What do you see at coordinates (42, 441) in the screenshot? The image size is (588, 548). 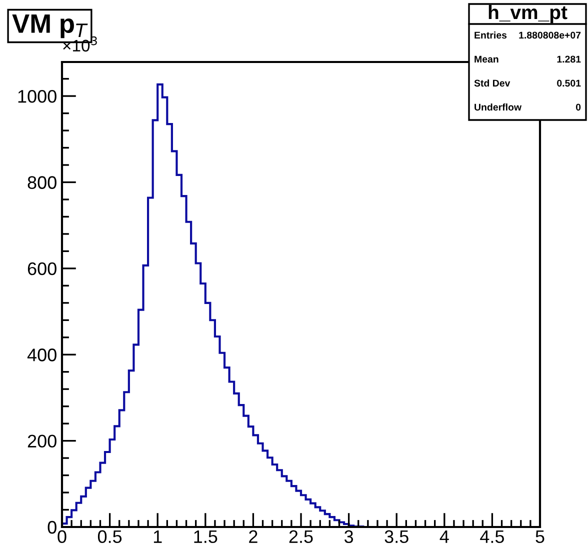 I see `y-tick-label: 200` at bounding box center [42, 441].